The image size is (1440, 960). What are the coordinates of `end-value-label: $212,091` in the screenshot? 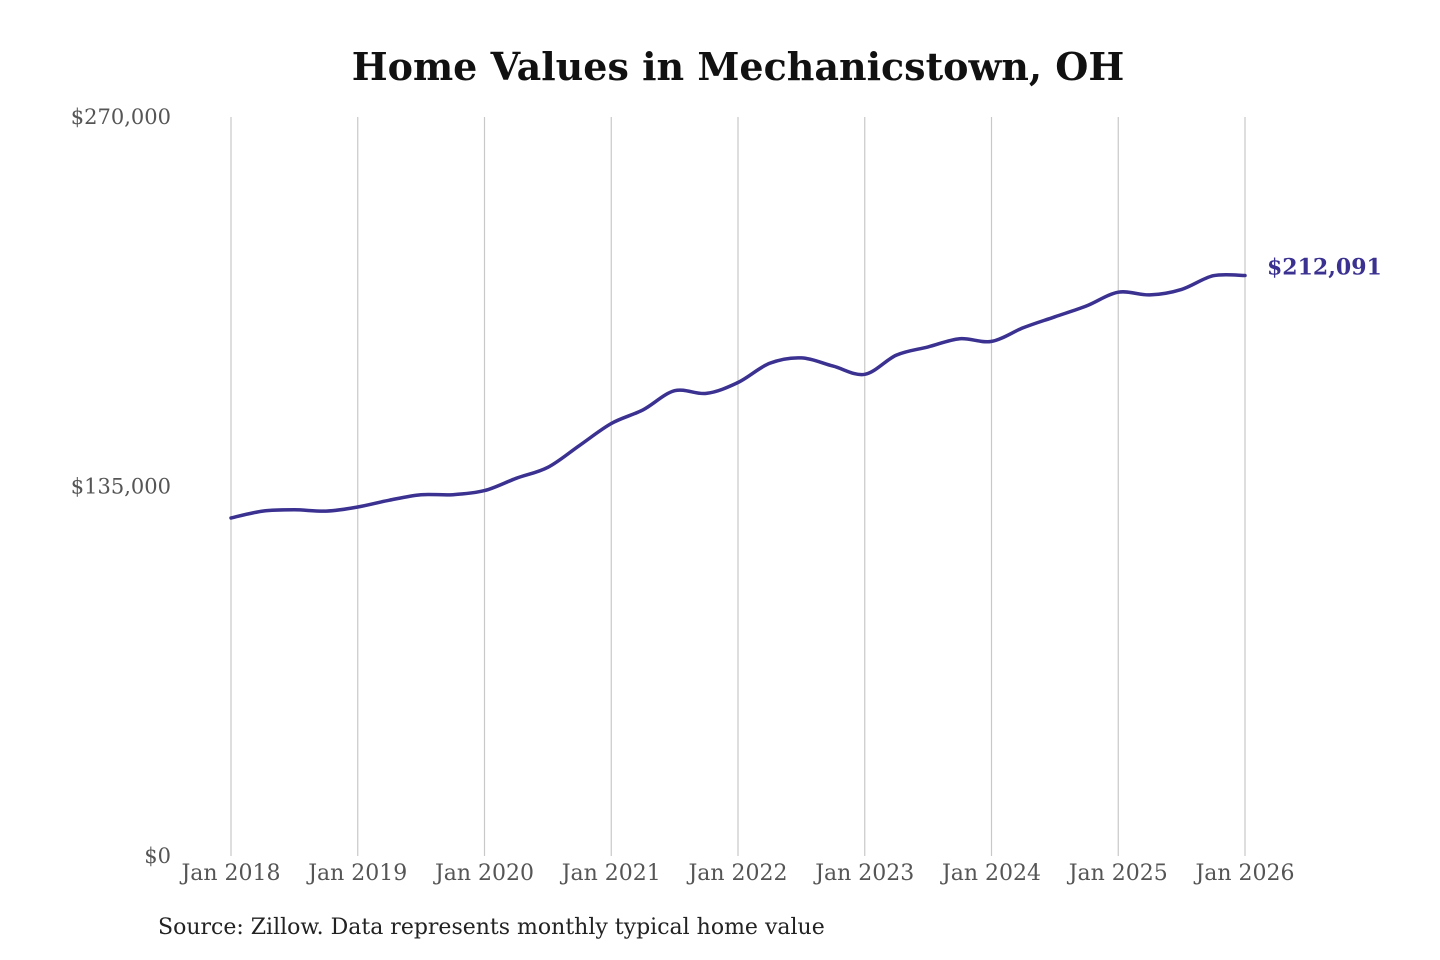 It's located at (1324, 267).